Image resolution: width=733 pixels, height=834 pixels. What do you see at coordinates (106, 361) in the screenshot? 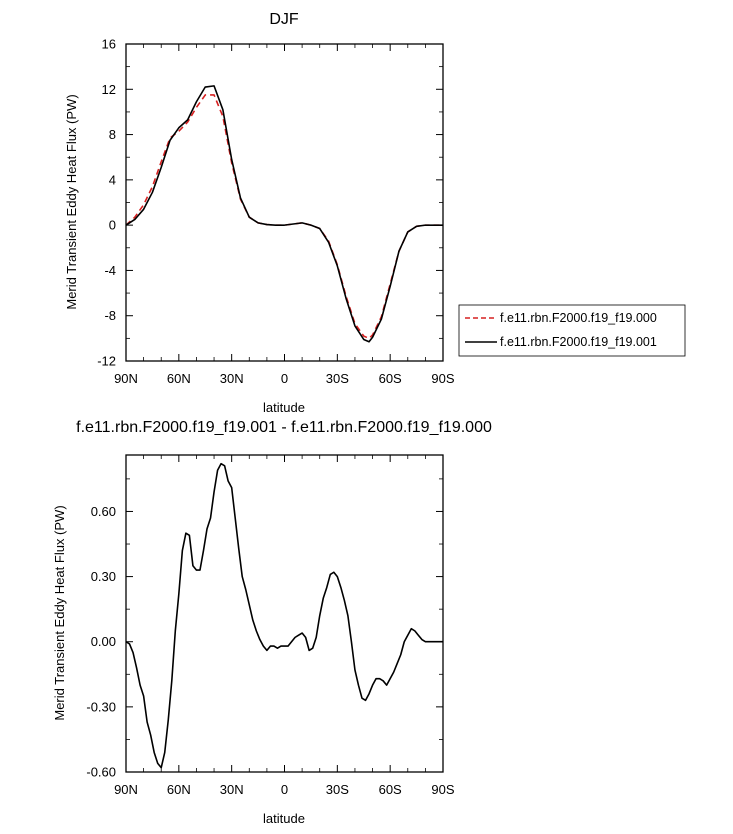
I see `y-tick-label: -12` at bounding box center [106, 361].